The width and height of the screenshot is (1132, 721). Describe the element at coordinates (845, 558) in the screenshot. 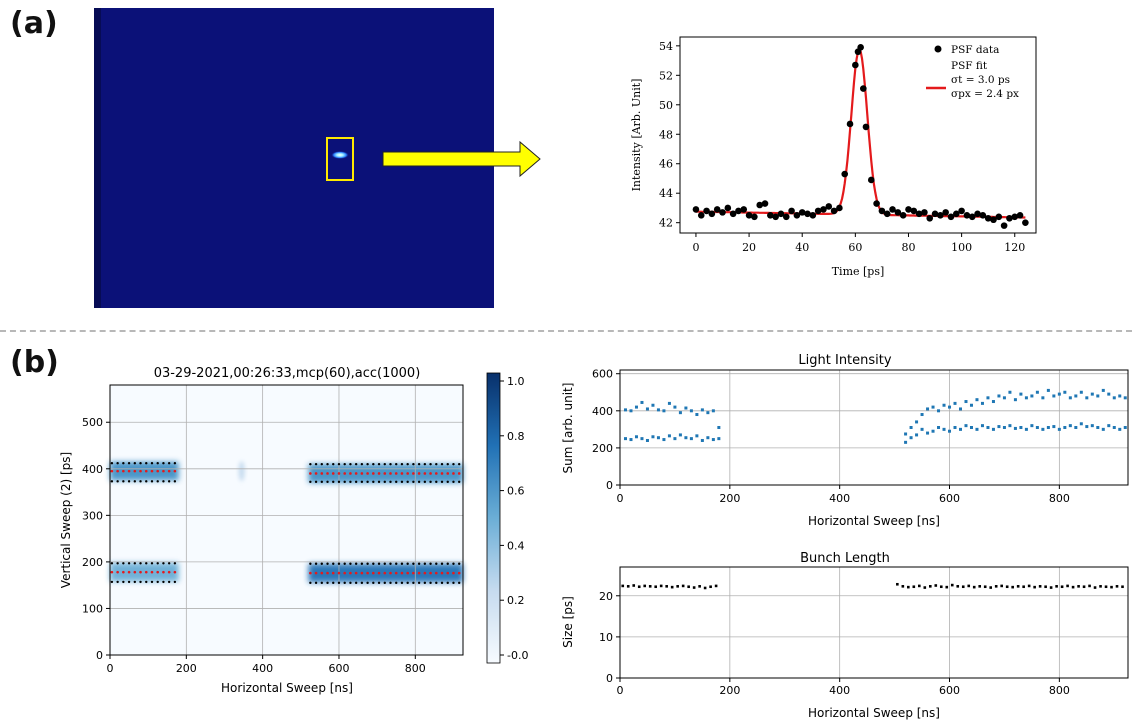

I see `bunch-title: Bunch Length` at that location.